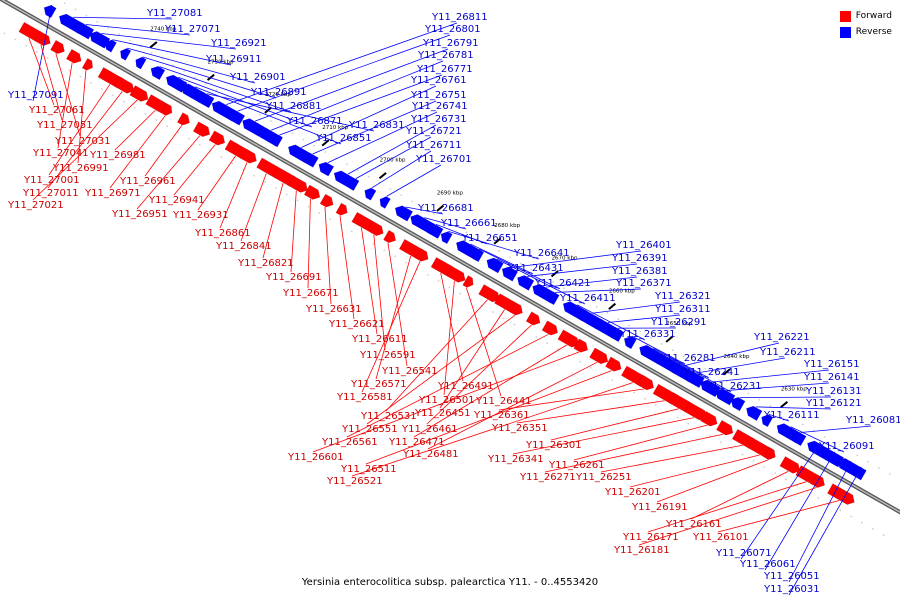 The height and width of the screenshot is (600, 900). Describe the element at coordinates (333, 309) in the screenshot. I see `forward-gene-label: Y11_26631` at that location.